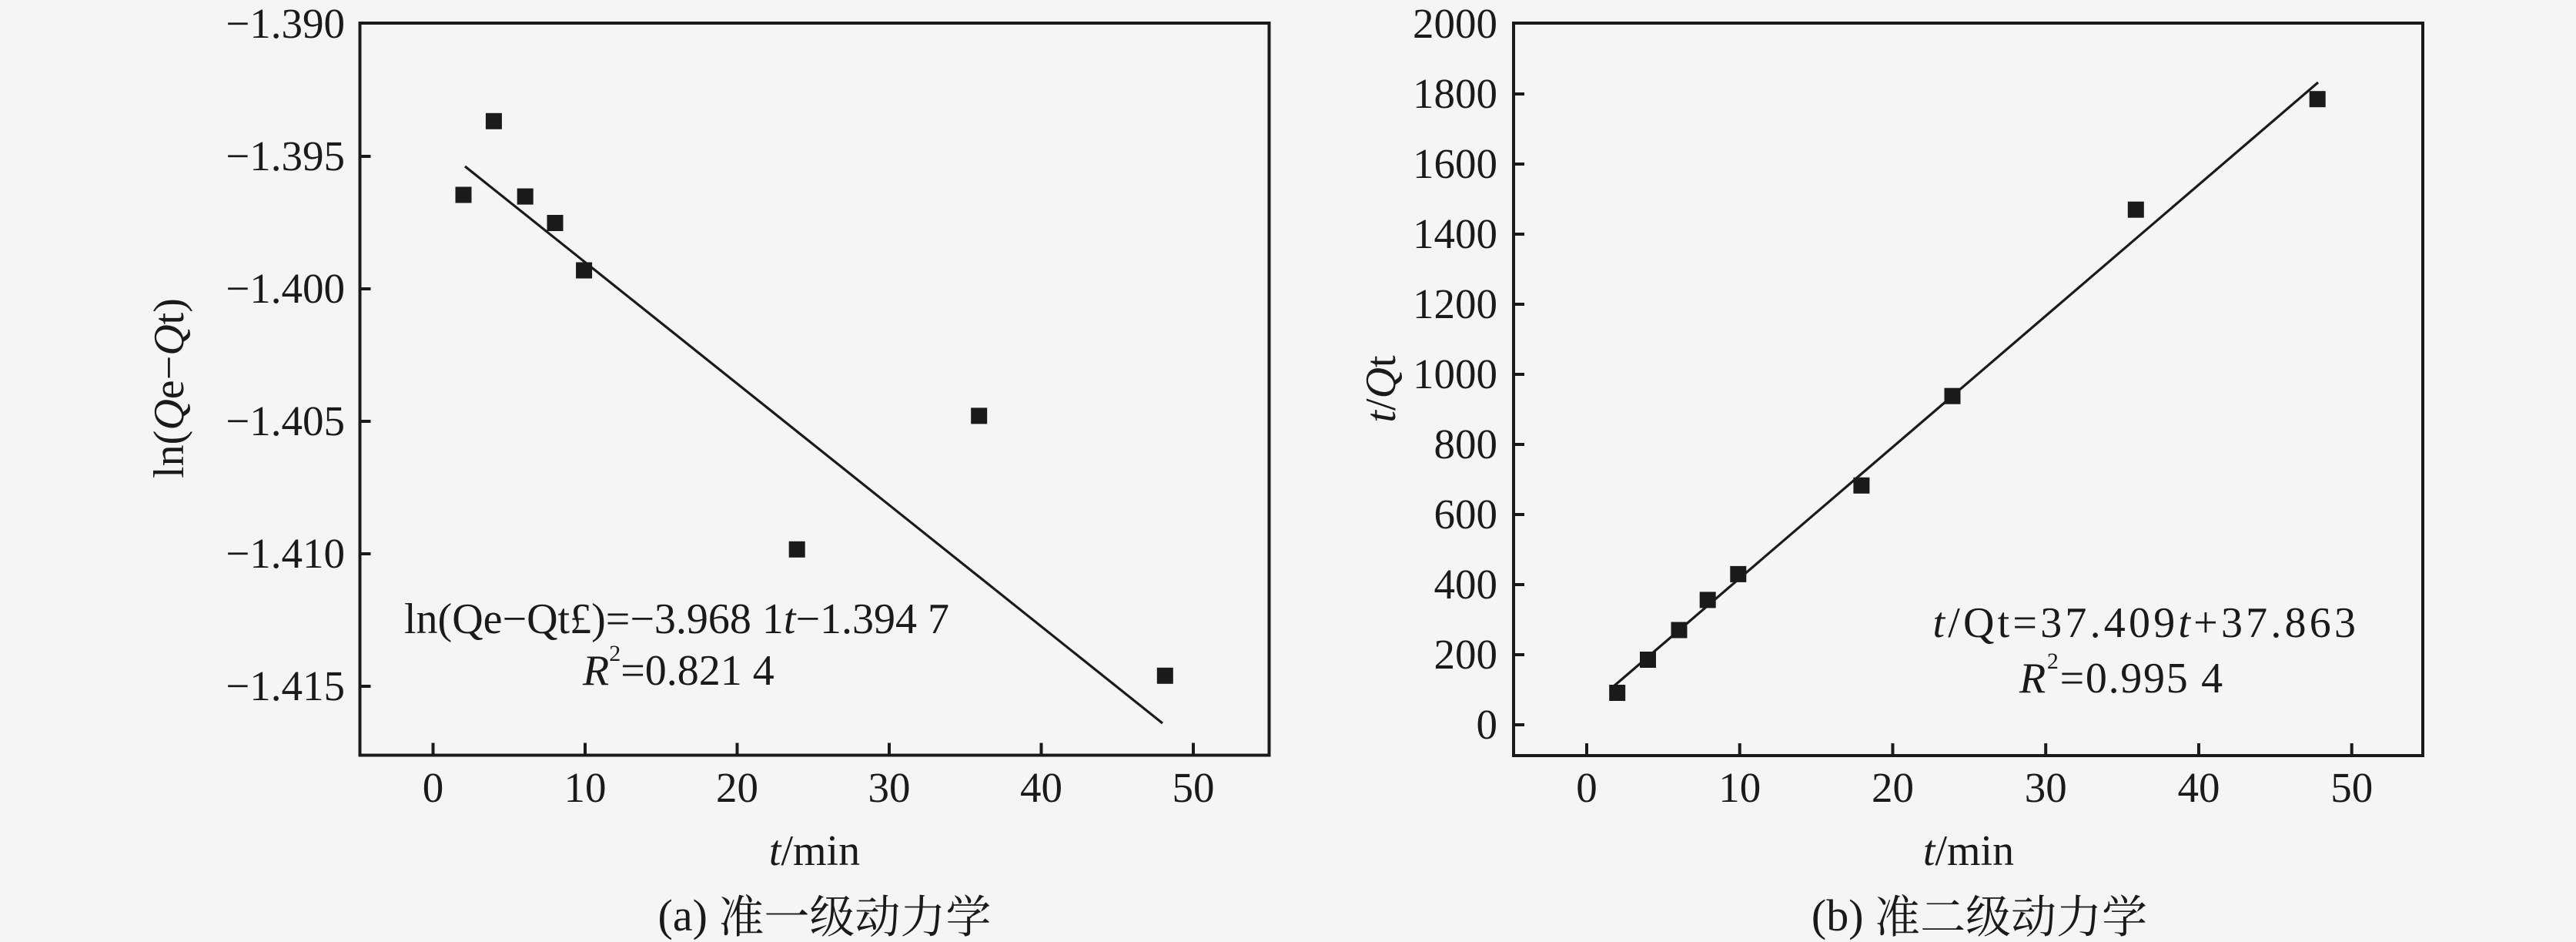 This screenshot has width=2576, height=942. I want to click on svg-text: 200, so click(1466, 654).